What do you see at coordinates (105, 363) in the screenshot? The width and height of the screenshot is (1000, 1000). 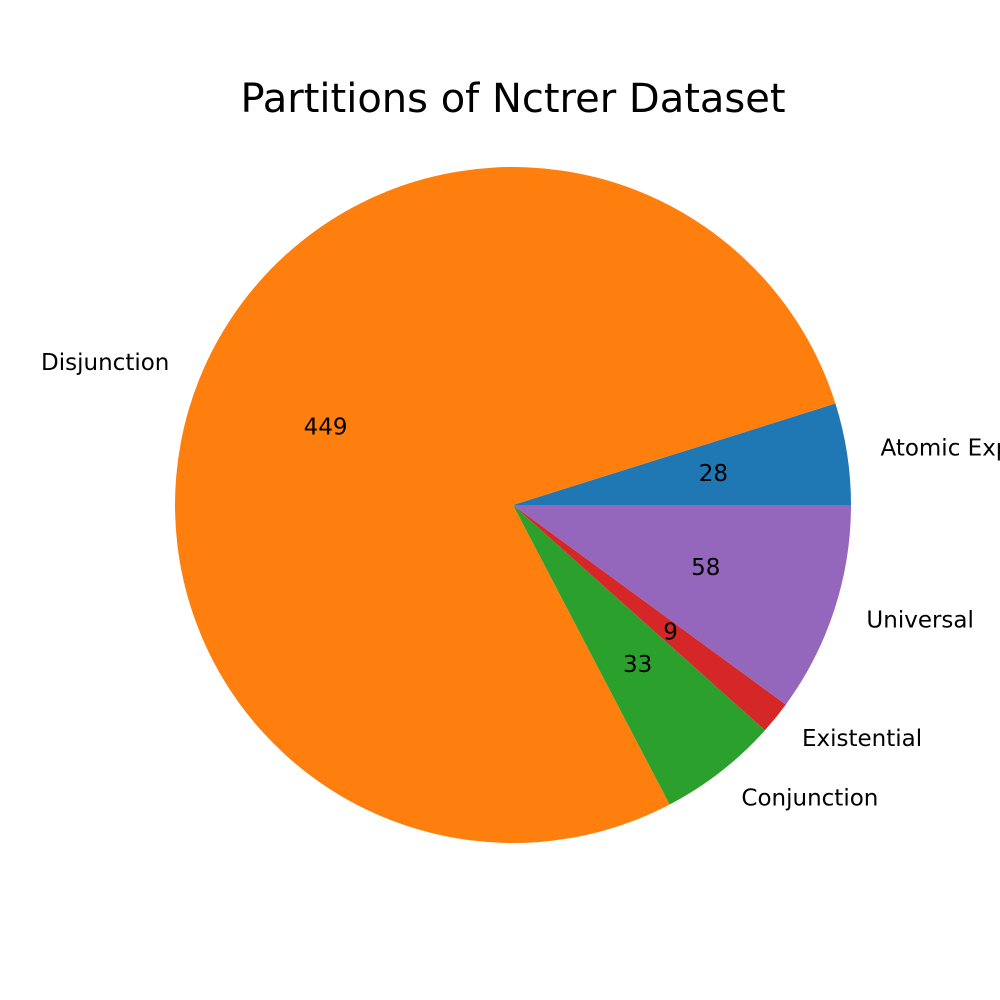 I see `pie-label-disjunction: Disjunction` at bounding box center [105, 363].